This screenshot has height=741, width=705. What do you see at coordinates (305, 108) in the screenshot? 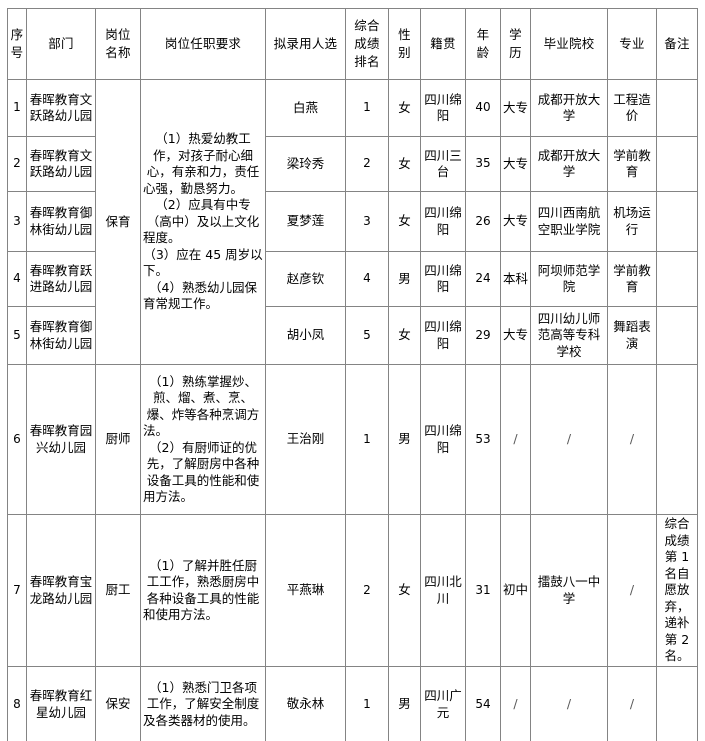
I see `cell-candidate-name: 白燕` at bounding box center [305, 108].